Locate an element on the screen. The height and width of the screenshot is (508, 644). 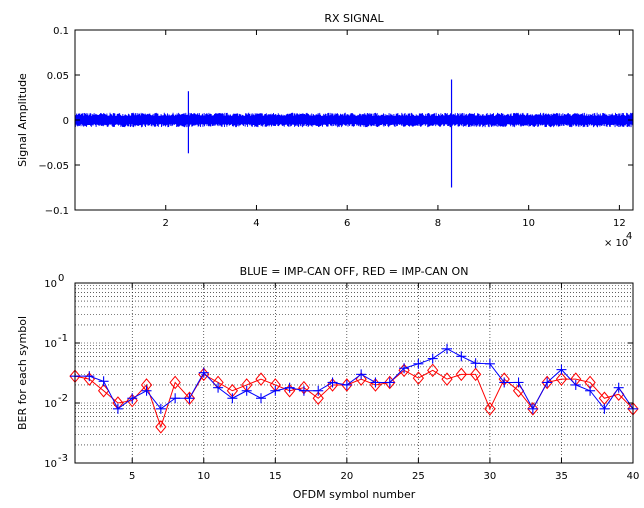
rx-signal-title: RX SIGNAL is located at coordinates (354, 18).